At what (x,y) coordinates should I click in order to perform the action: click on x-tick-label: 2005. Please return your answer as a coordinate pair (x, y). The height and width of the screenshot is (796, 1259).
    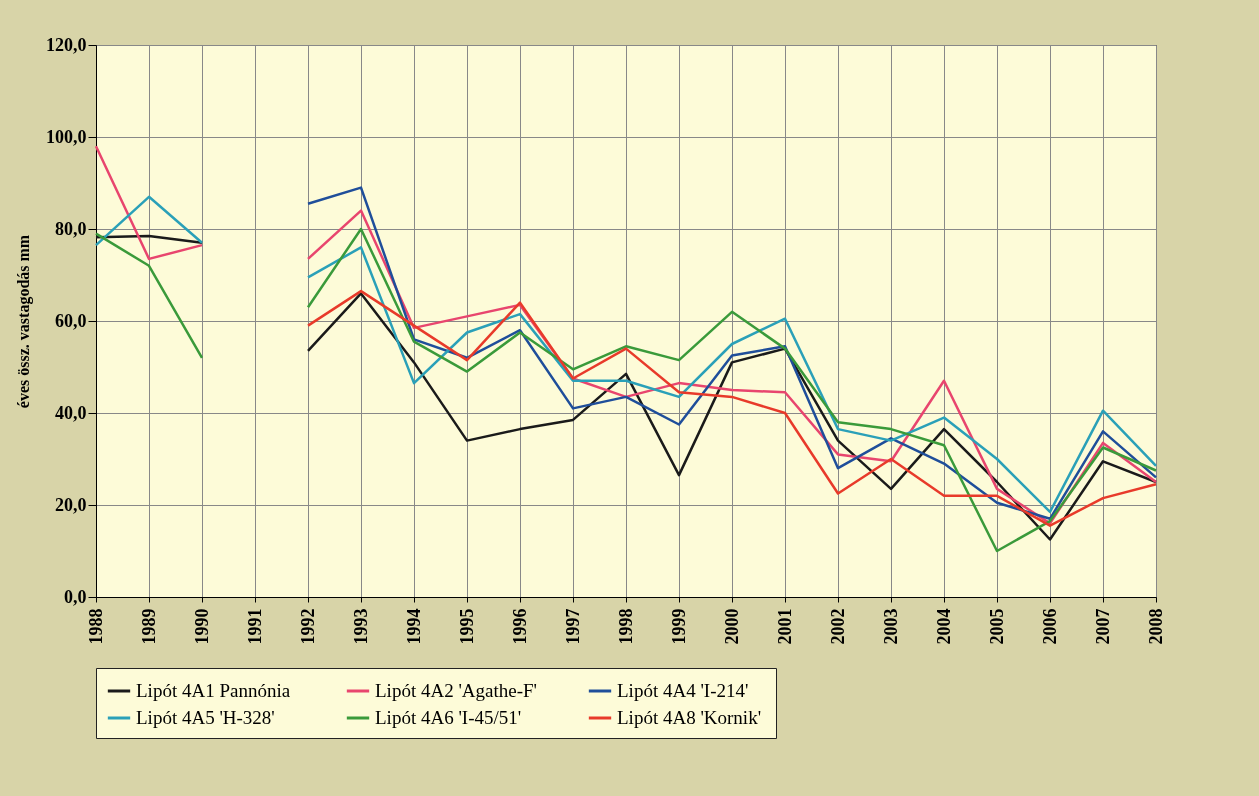
    Looking at the image, I should click on (996, 626).